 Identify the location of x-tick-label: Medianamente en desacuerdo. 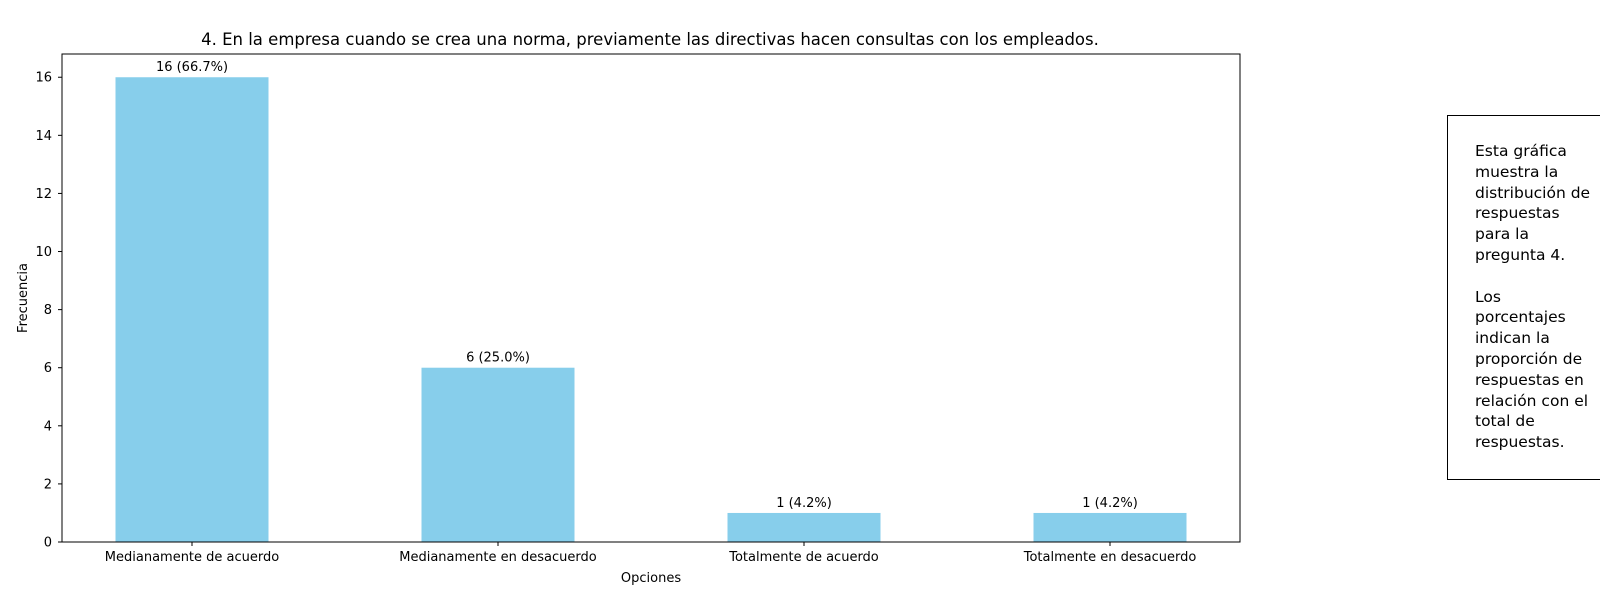
(497, 557).